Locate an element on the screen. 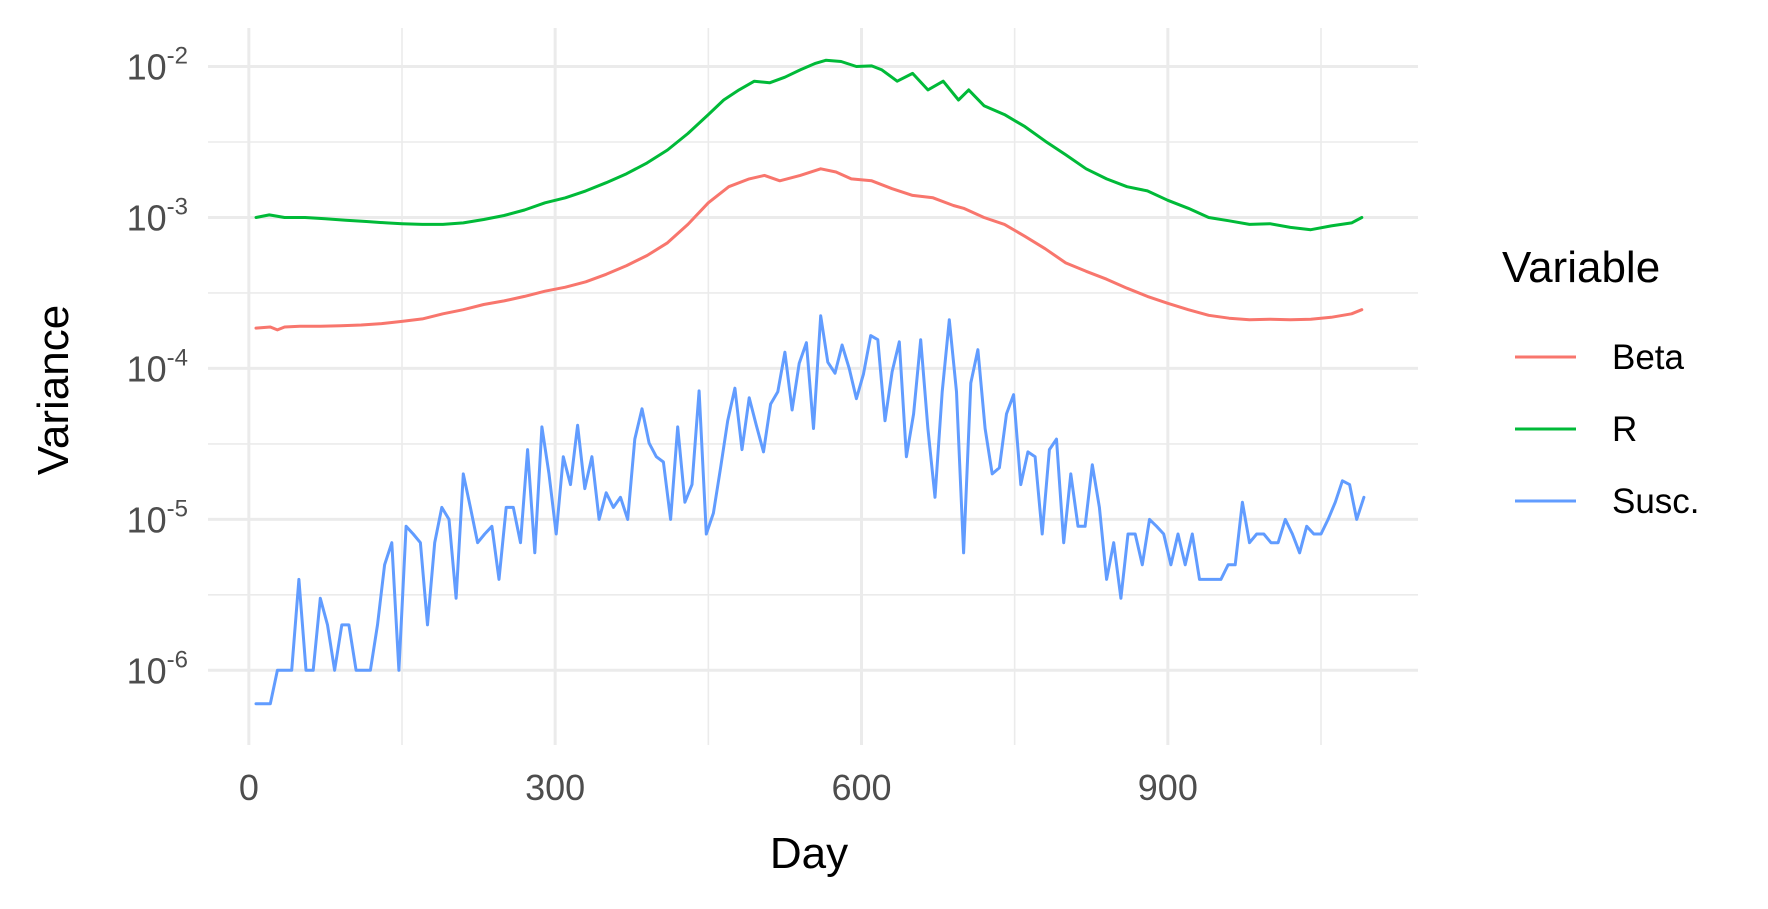 This screenshot has width=1768, height=909. y-axis-tick-labels: 10⁻⁶ 10⁻⁵ 10⁻⁴ 10⁻³ 10⁻² is located at coordinates (157, 367).